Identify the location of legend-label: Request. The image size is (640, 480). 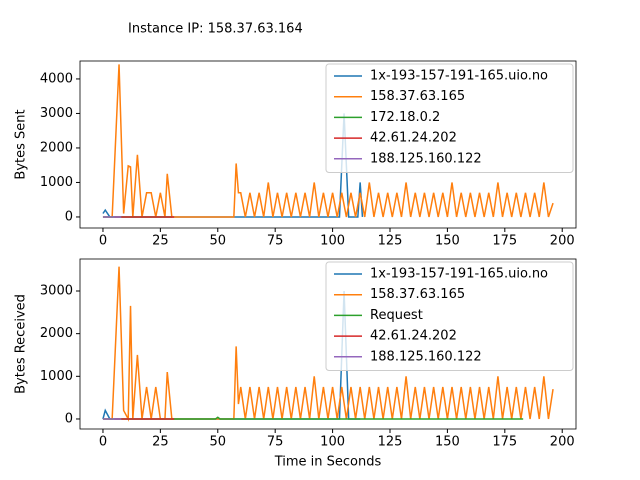
(396, 315).